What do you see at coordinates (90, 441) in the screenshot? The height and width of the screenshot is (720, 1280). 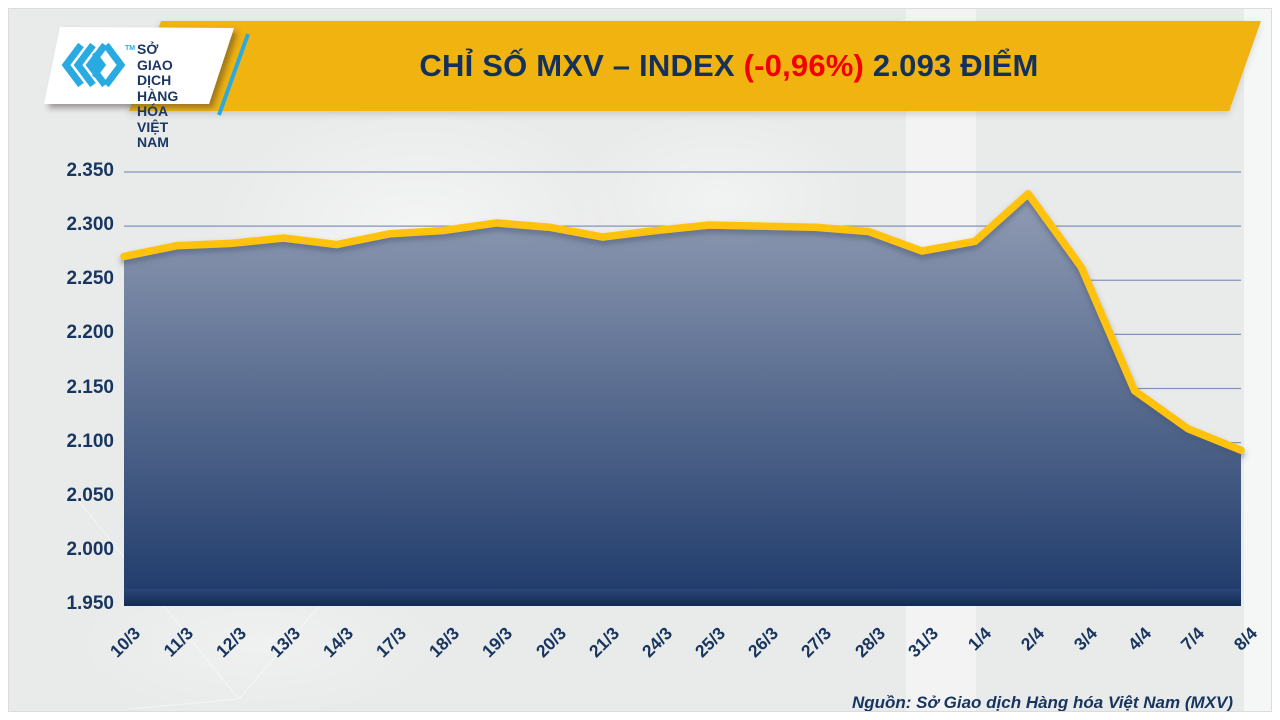 I see `y-tick-label: 2.100` at bounding box center [90, 441].